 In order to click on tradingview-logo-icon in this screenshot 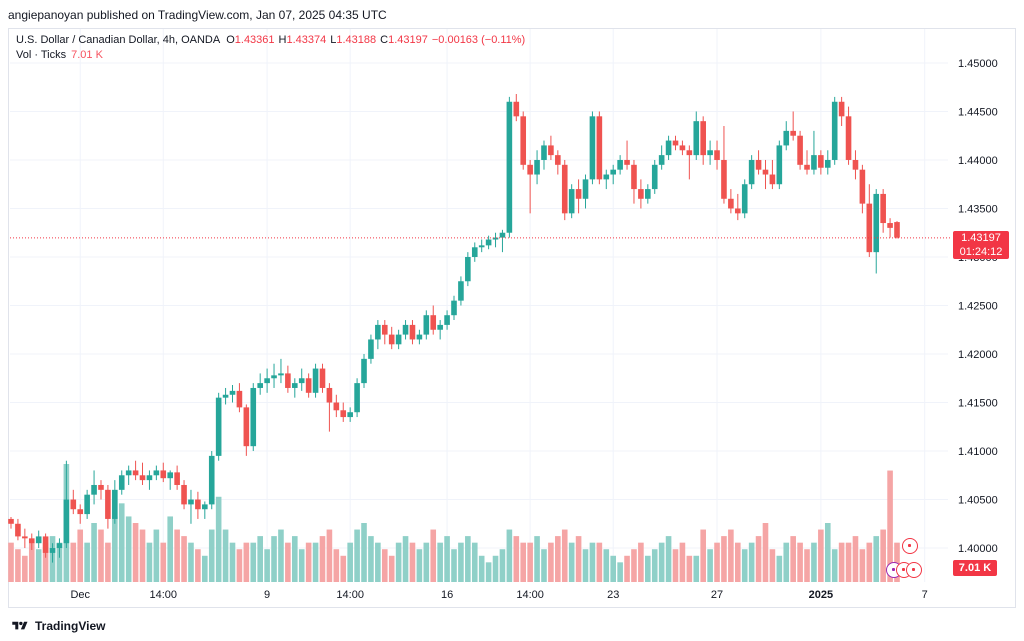, I will do `click(20, 626)`.